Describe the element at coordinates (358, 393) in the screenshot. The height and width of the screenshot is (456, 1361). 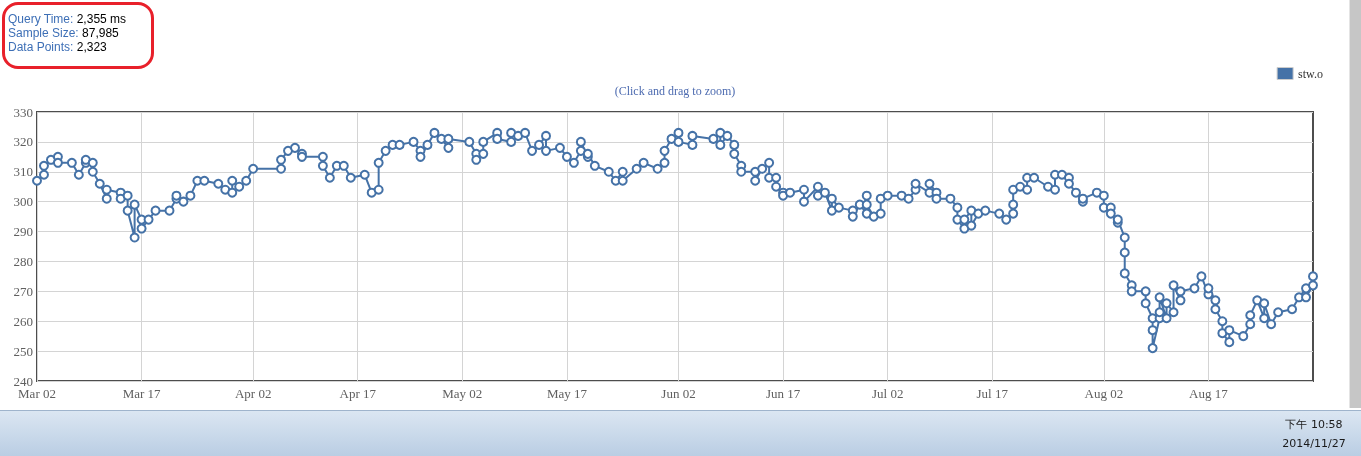
I see `x-tick-label: Apr 17` at that location.